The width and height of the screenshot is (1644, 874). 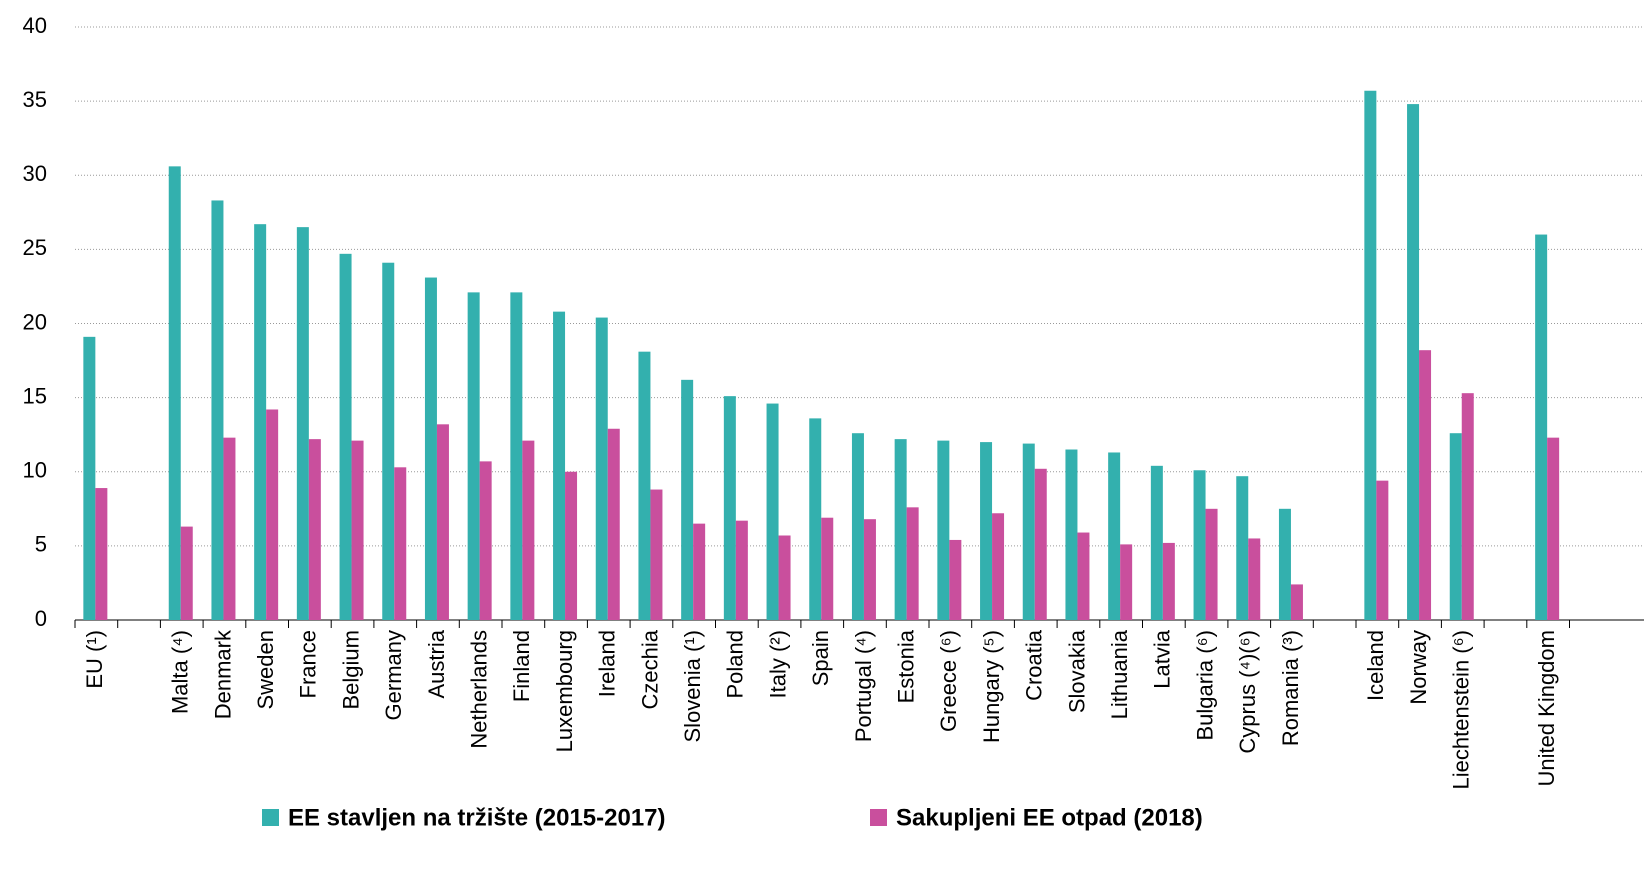 What do you see at coordinates (863, 686) in the screenshot?
I see `x-tick-label: Portugal (⁴)` at bounding box center [863, 686].